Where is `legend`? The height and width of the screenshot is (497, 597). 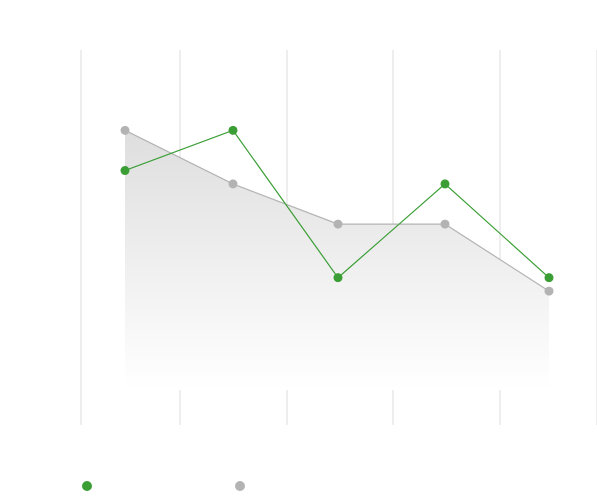 legend is located at coordinates (298, 484).